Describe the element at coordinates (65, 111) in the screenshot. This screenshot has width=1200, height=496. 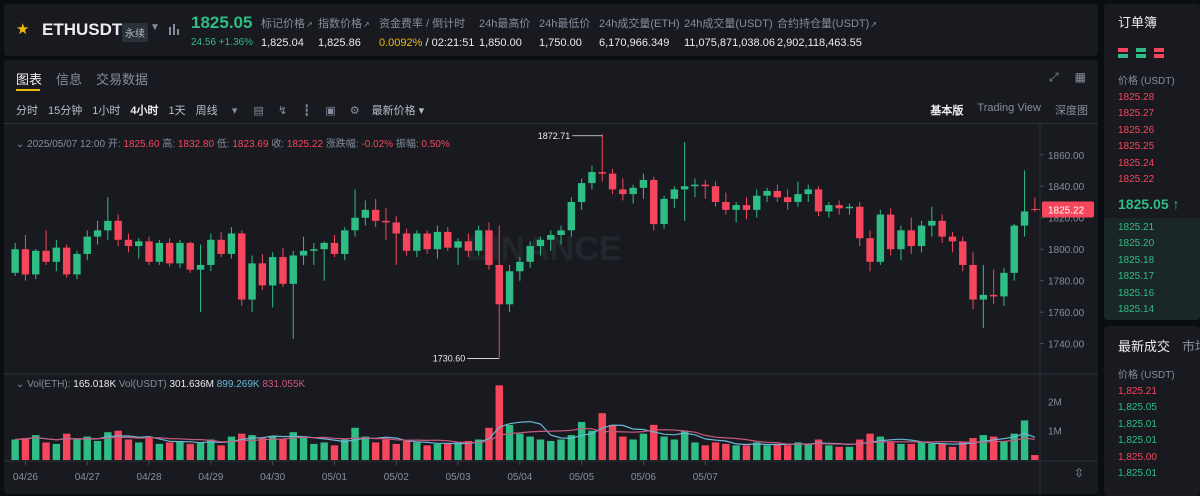
I see `interval-15m: 15分钟` at that location.